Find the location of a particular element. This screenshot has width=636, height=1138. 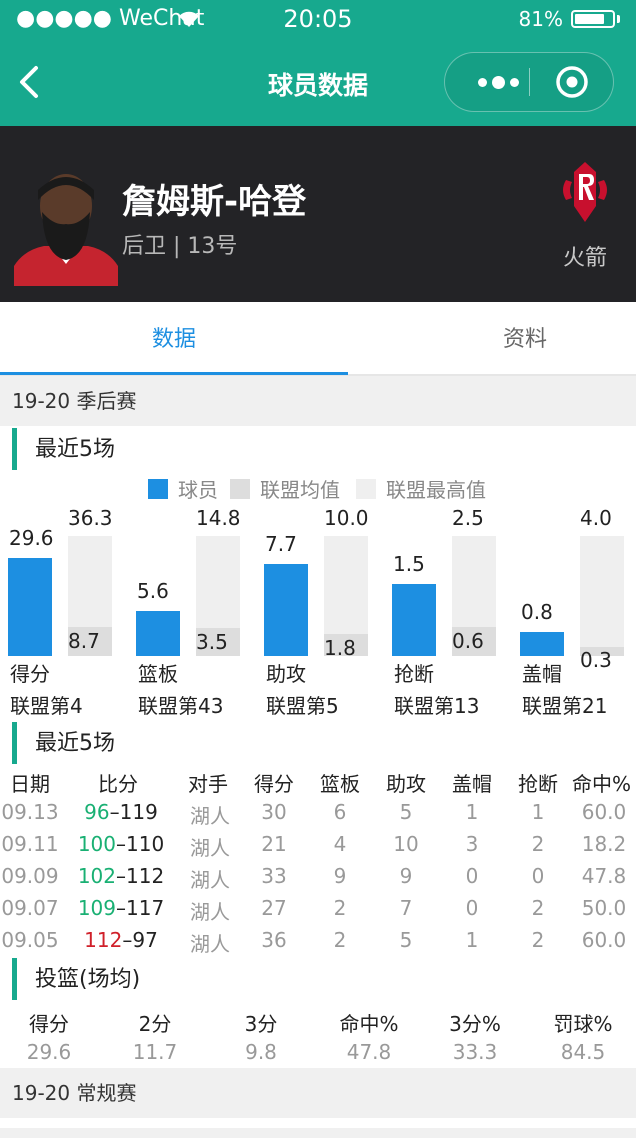

game-score: 109–117 is located at coordinates (121, 908).